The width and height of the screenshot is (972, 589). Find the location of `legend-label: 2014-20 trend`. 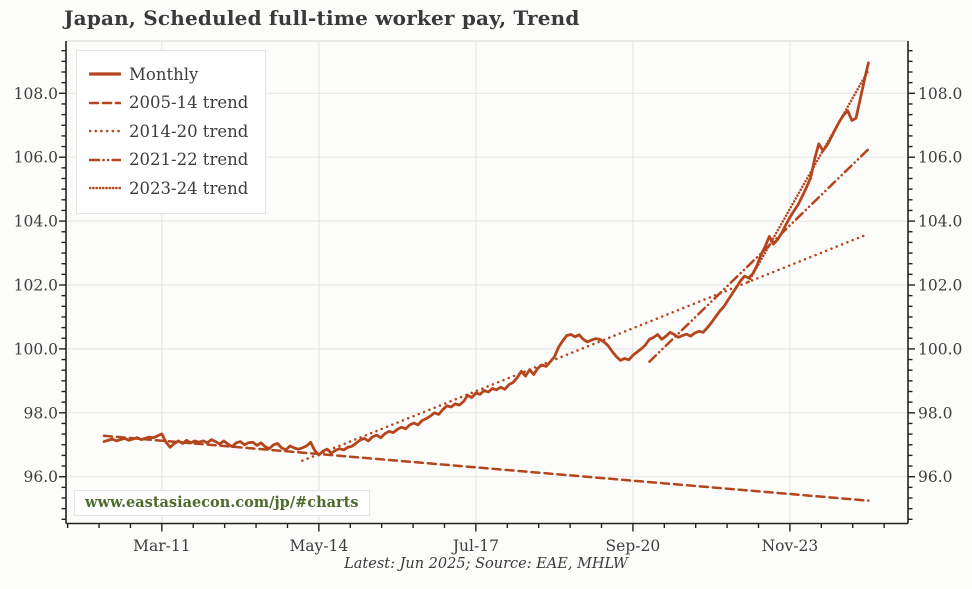

legend-label: 2014-20 trend is located at coordinates (189, 131).